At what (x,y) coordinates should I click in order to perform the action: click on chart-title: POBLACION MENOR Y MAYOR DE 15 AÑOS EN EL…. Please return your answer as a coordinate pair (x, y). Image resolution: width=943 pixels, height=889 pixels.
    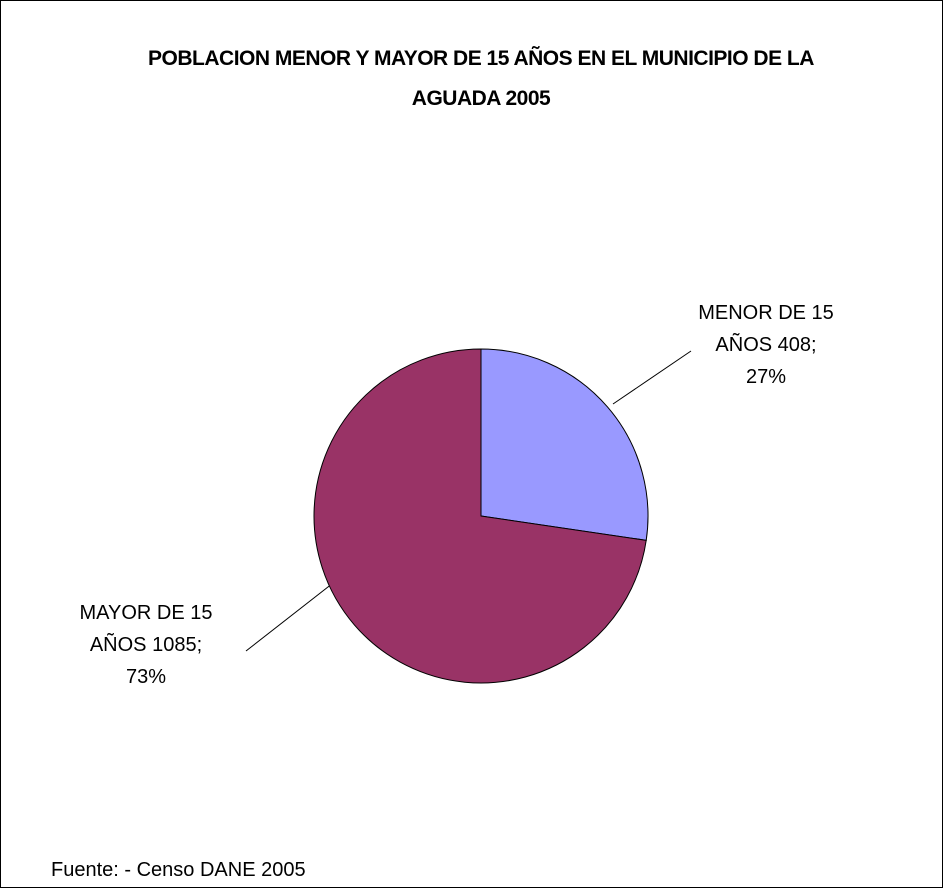
    Looking at the image, I should click on (481, 78).